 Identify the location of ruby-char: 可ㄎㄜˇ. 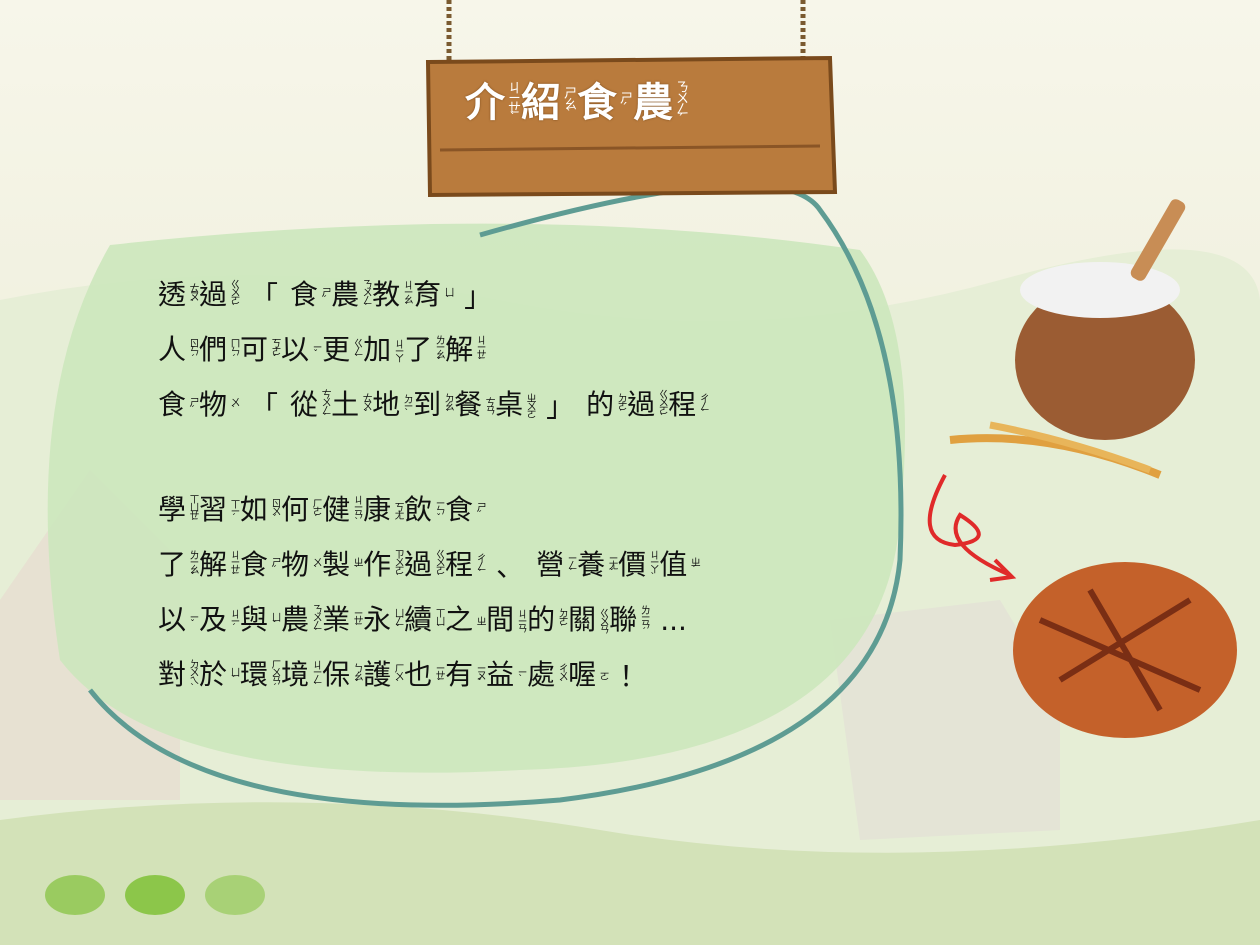
(260, 350).